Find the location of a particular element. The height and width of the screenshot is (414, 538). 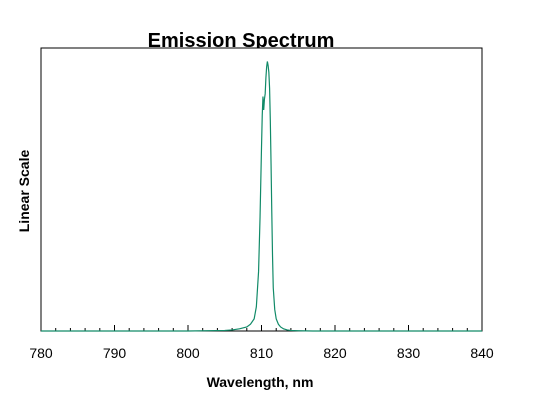

x-tick-label: 830 is located at coordinates (409, 353).